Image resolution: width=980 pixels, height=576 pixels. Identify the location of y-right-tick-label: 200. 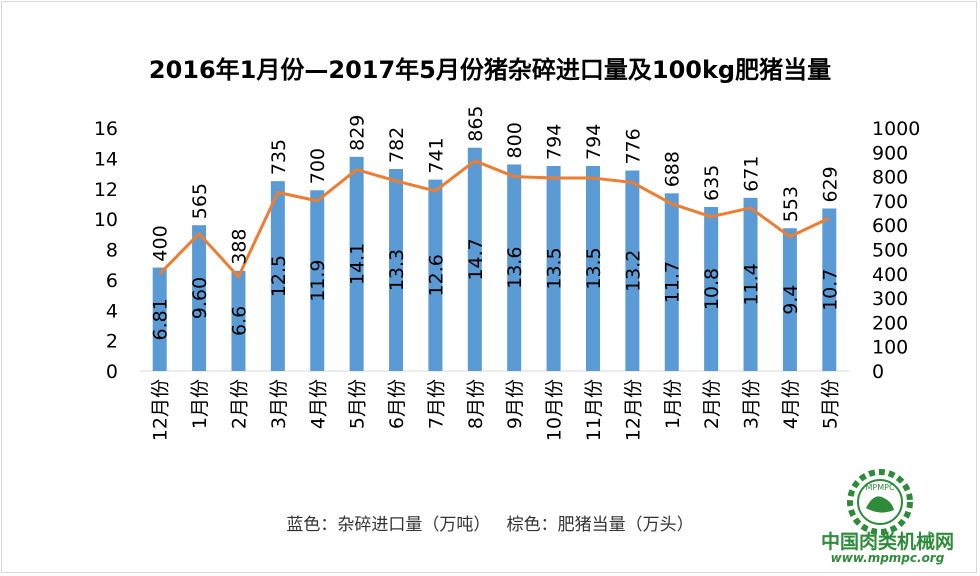
(890, 323).